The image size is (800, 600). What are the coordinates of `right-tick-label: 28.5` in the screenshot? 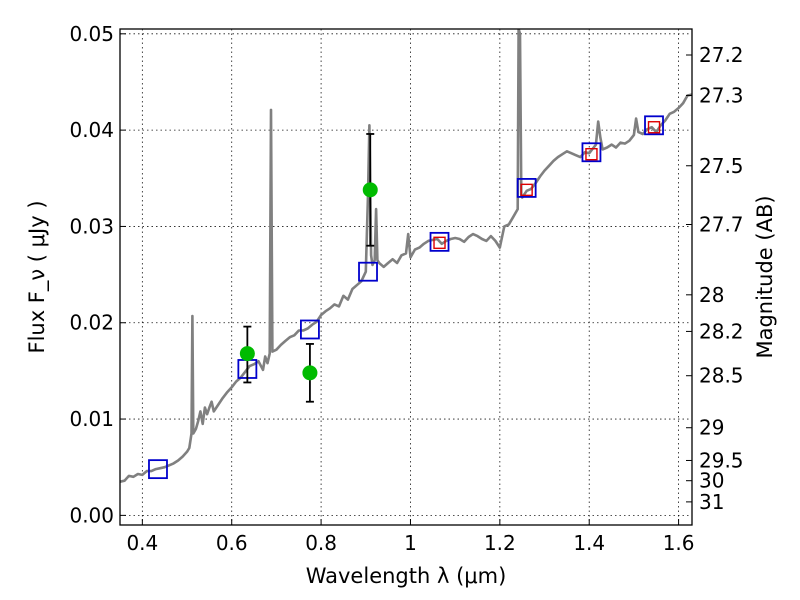 It's located at (721, 376).